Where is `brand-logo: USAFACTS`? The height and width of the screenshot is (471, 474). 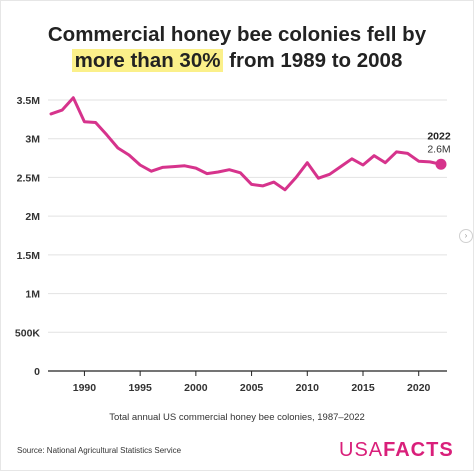 brand-logo: USAFACTS is located at coordinates (396, 450).